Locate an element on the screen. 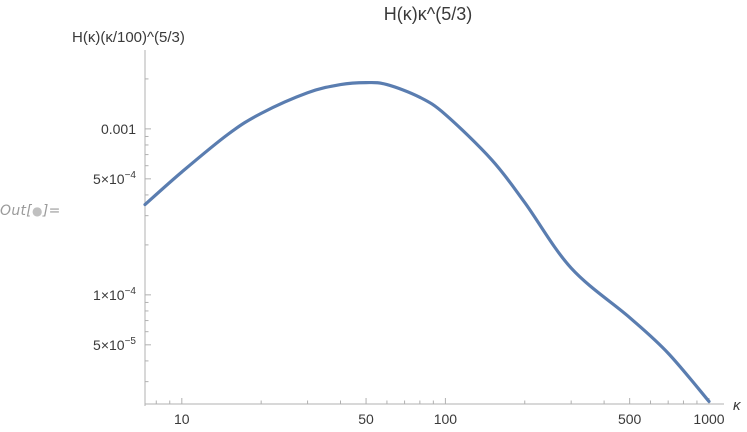 The image size is (747, 432). out-label-suffix: ]= is located at coordinates (51, 211).